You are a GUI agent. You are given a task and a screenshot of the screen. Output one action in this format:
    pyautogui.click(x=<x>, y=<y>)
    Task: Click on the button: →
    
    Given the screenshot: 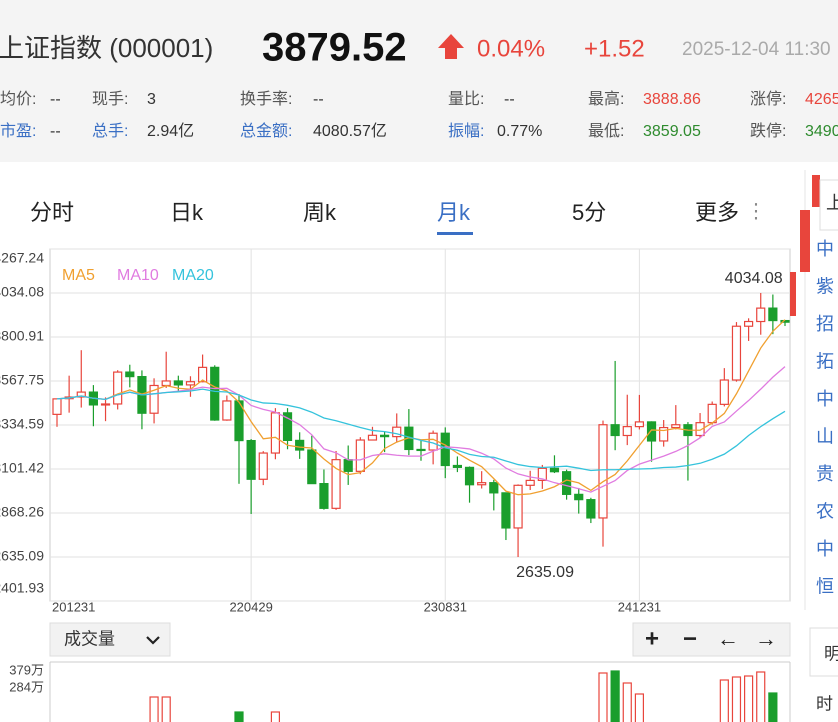 What is the action you would take?
    pyautogui.click(x=766, y=638)
    